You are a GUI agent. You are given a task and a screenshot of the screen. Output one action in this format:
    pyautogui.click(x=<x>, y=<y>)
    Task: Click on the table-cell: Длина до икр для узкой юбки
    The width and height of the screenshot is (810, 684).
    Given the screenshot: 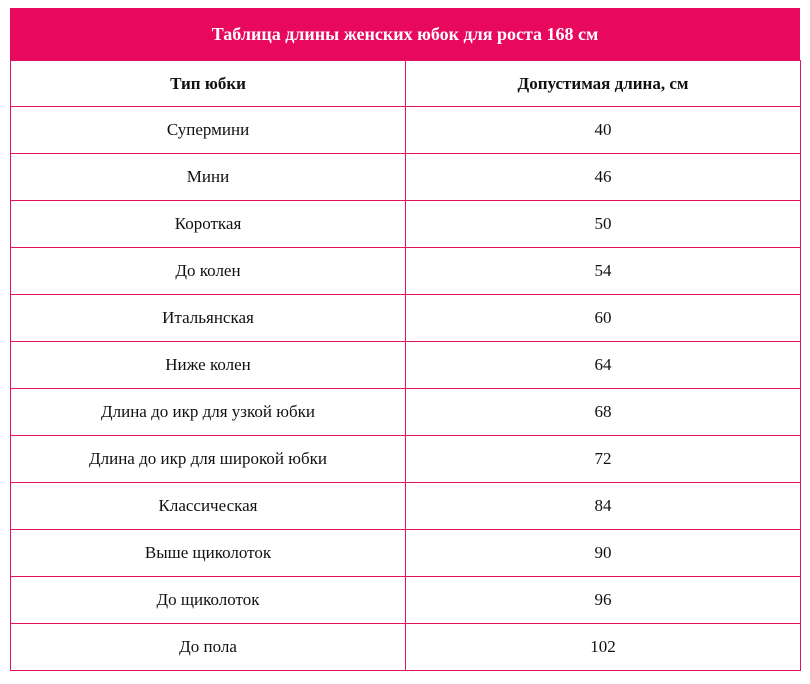 What is the action you would take?
    pyautogui.click(x=208, y=412)
    